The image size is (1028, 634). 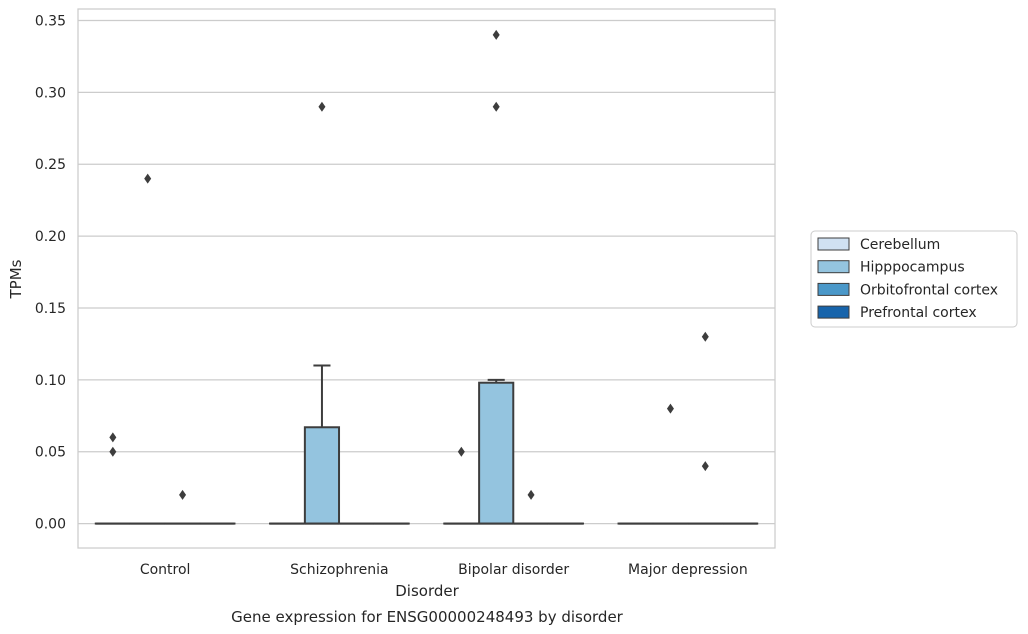 What do you see at coordinates (50, 21) in the screenshot?
I see `y-tick-label: 0.35` at bounding box center [50, 21].